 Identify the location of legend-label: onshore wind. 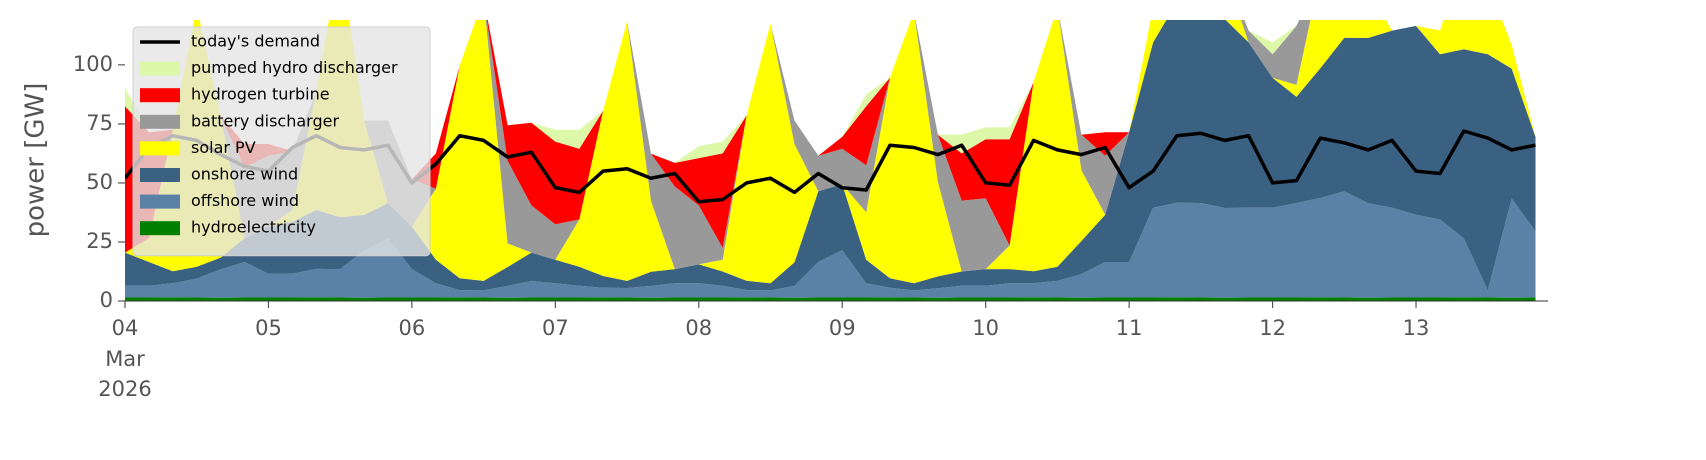
(244, 174).